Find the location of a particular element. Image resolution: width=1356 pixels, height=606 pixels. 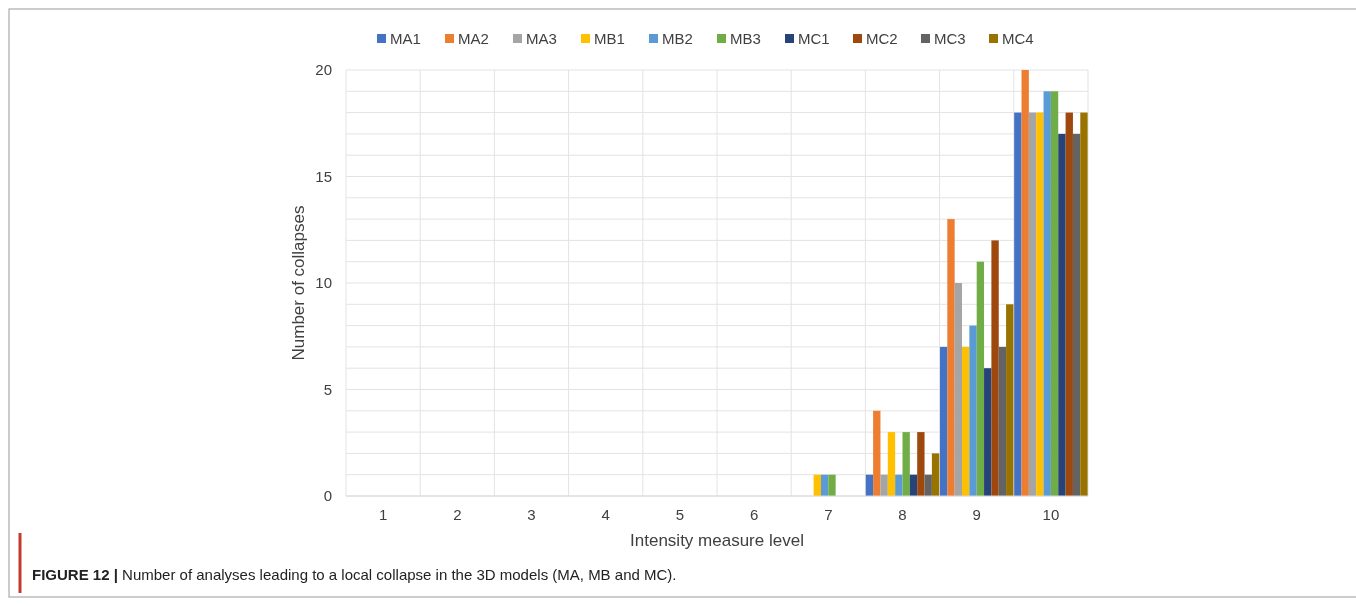

y-tick-label: 10 is located at coordinates (323, 283).